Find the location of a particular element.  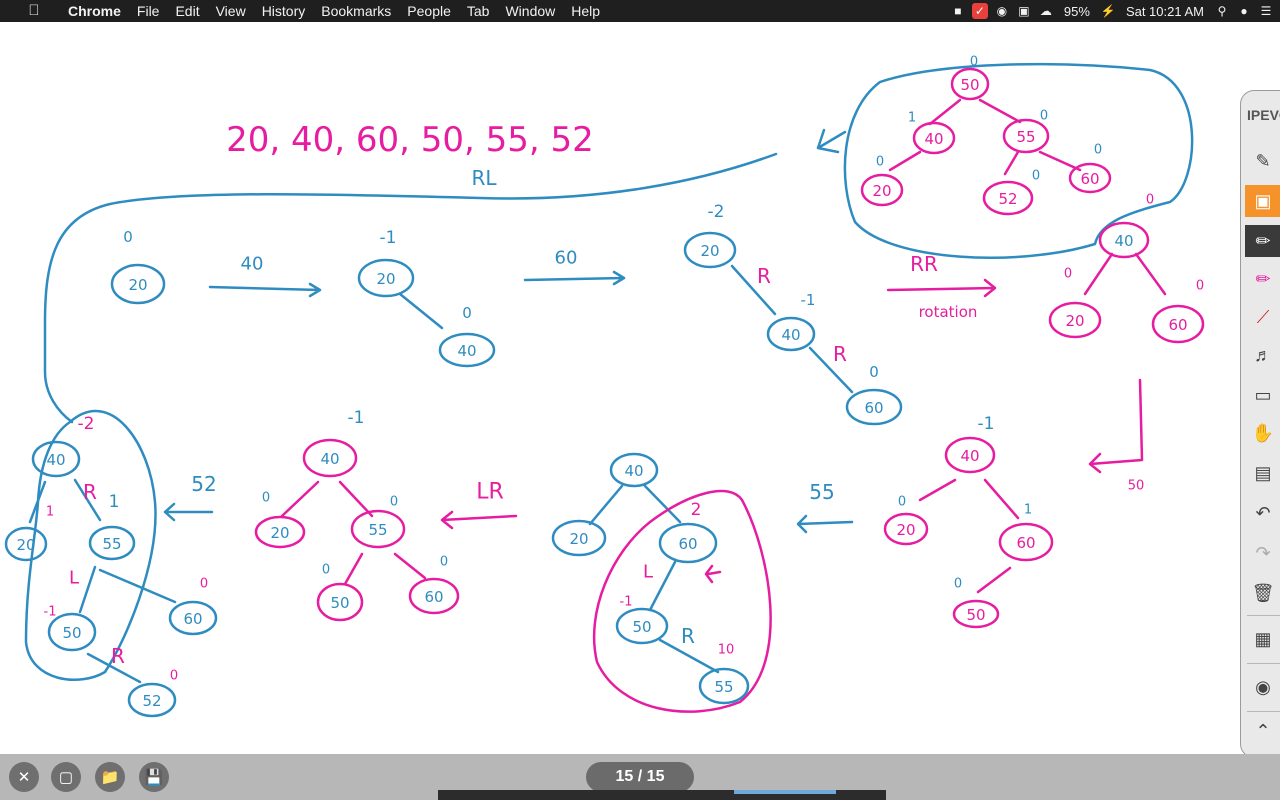

menu-people: People is located at coordinates (429, 11).